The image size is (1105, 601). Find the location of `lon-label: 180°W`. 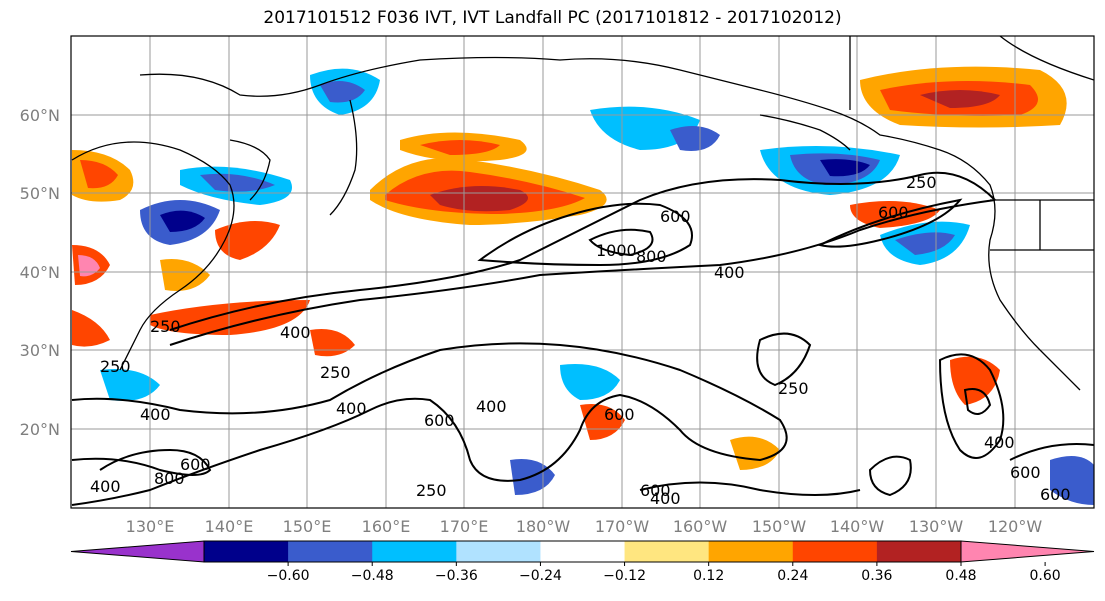

lon-label: 180°W is located at coordinates (543, 526).